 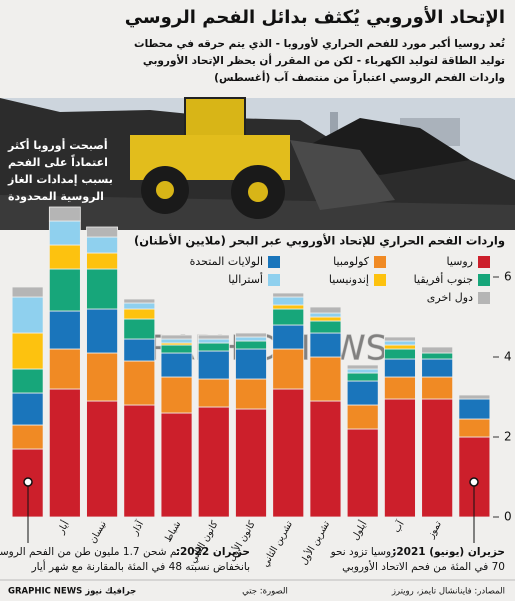 I want to click on annotation-text: روسيا تزود نحو, so click(x=363, y=552).